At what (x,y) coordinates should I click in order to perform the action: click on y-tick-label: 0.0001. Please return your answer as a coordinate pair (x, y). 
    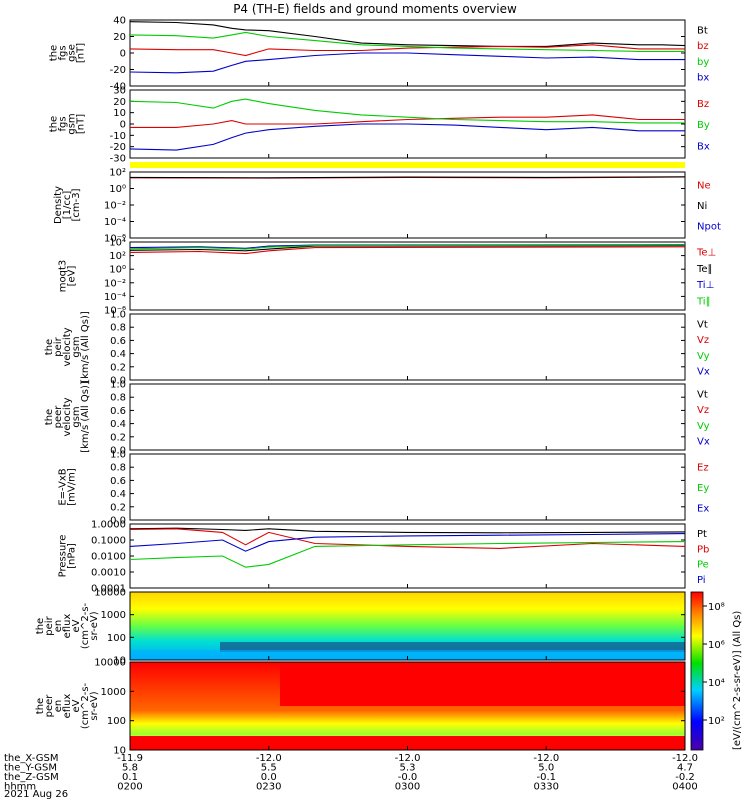
    Looking at the image, I should click on (108, 589).